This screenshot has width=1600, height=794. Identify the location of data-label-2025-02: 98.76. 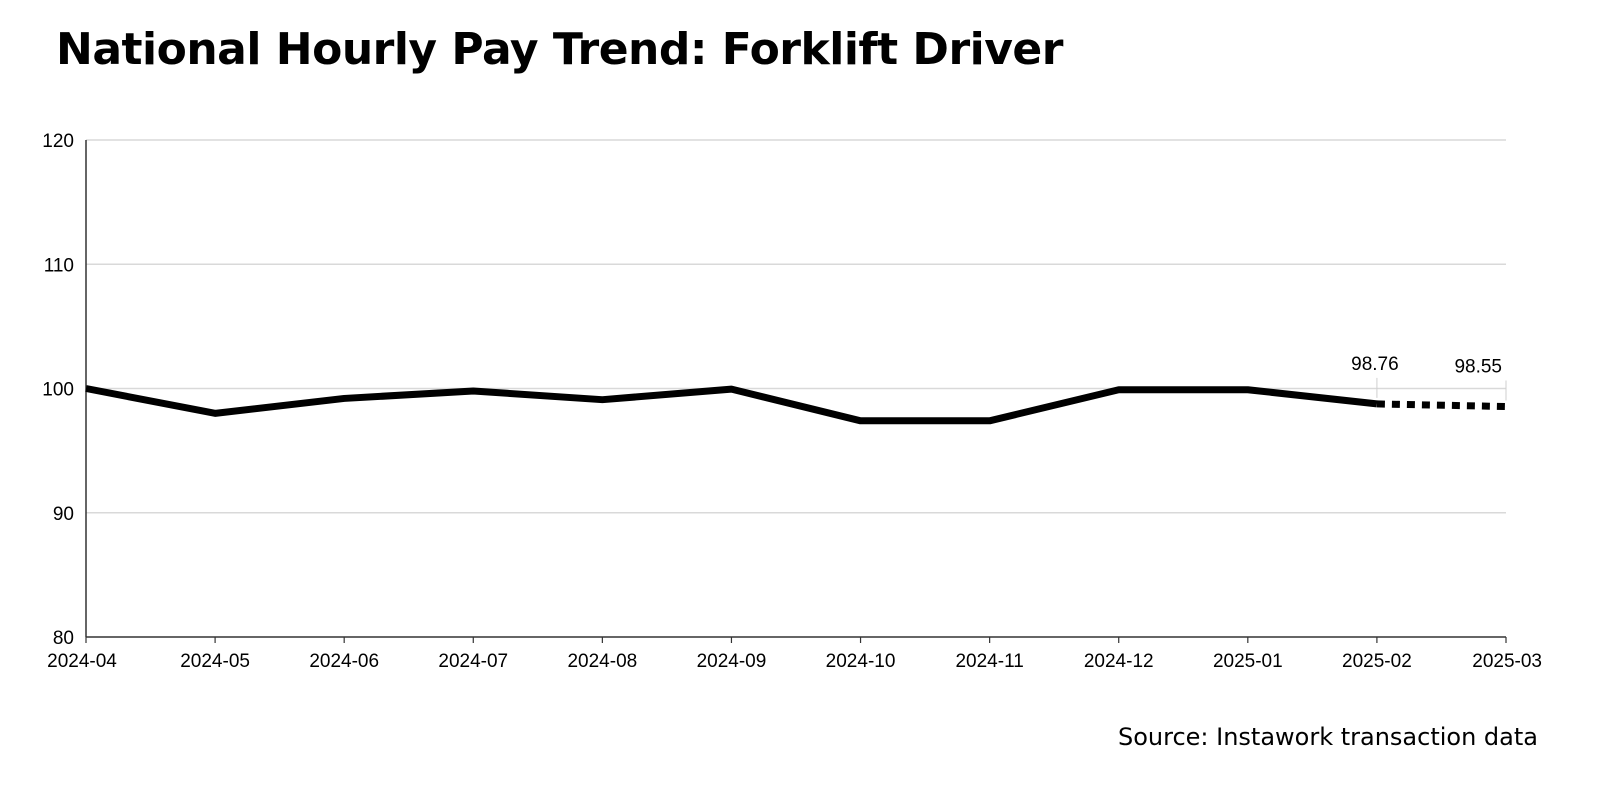
(1375, 364).